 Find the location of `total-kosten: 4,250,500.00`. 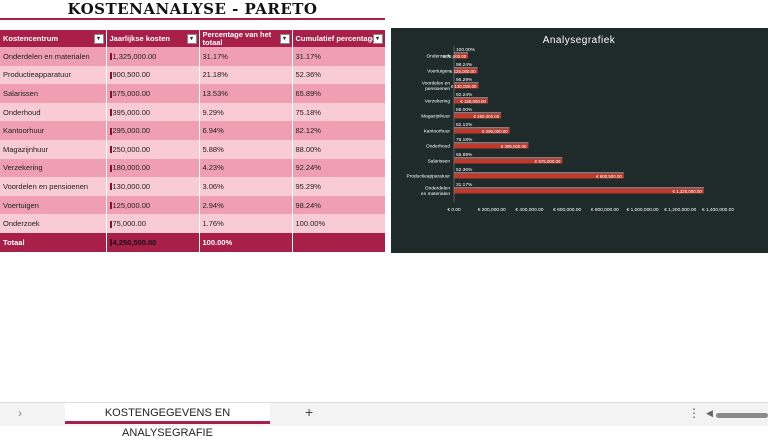

total-kosten: 4,250,500.00 is located at coordinates (153, 242).